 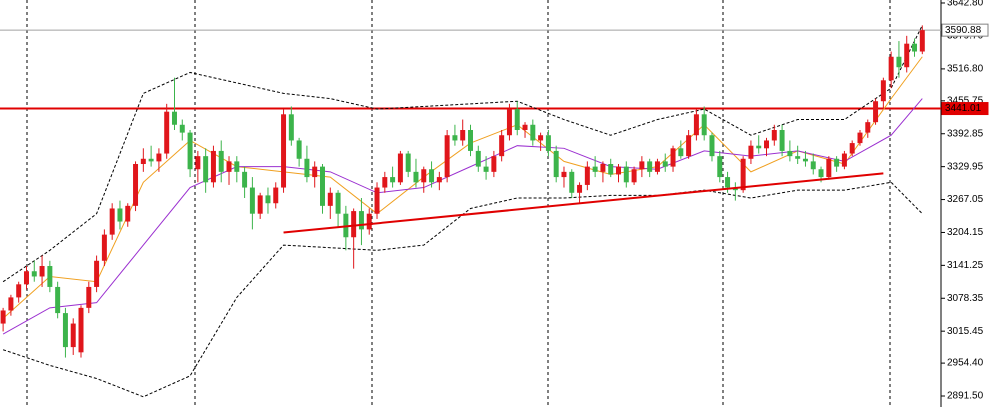 I want to click on trend-line, so click(x=583, y=203).